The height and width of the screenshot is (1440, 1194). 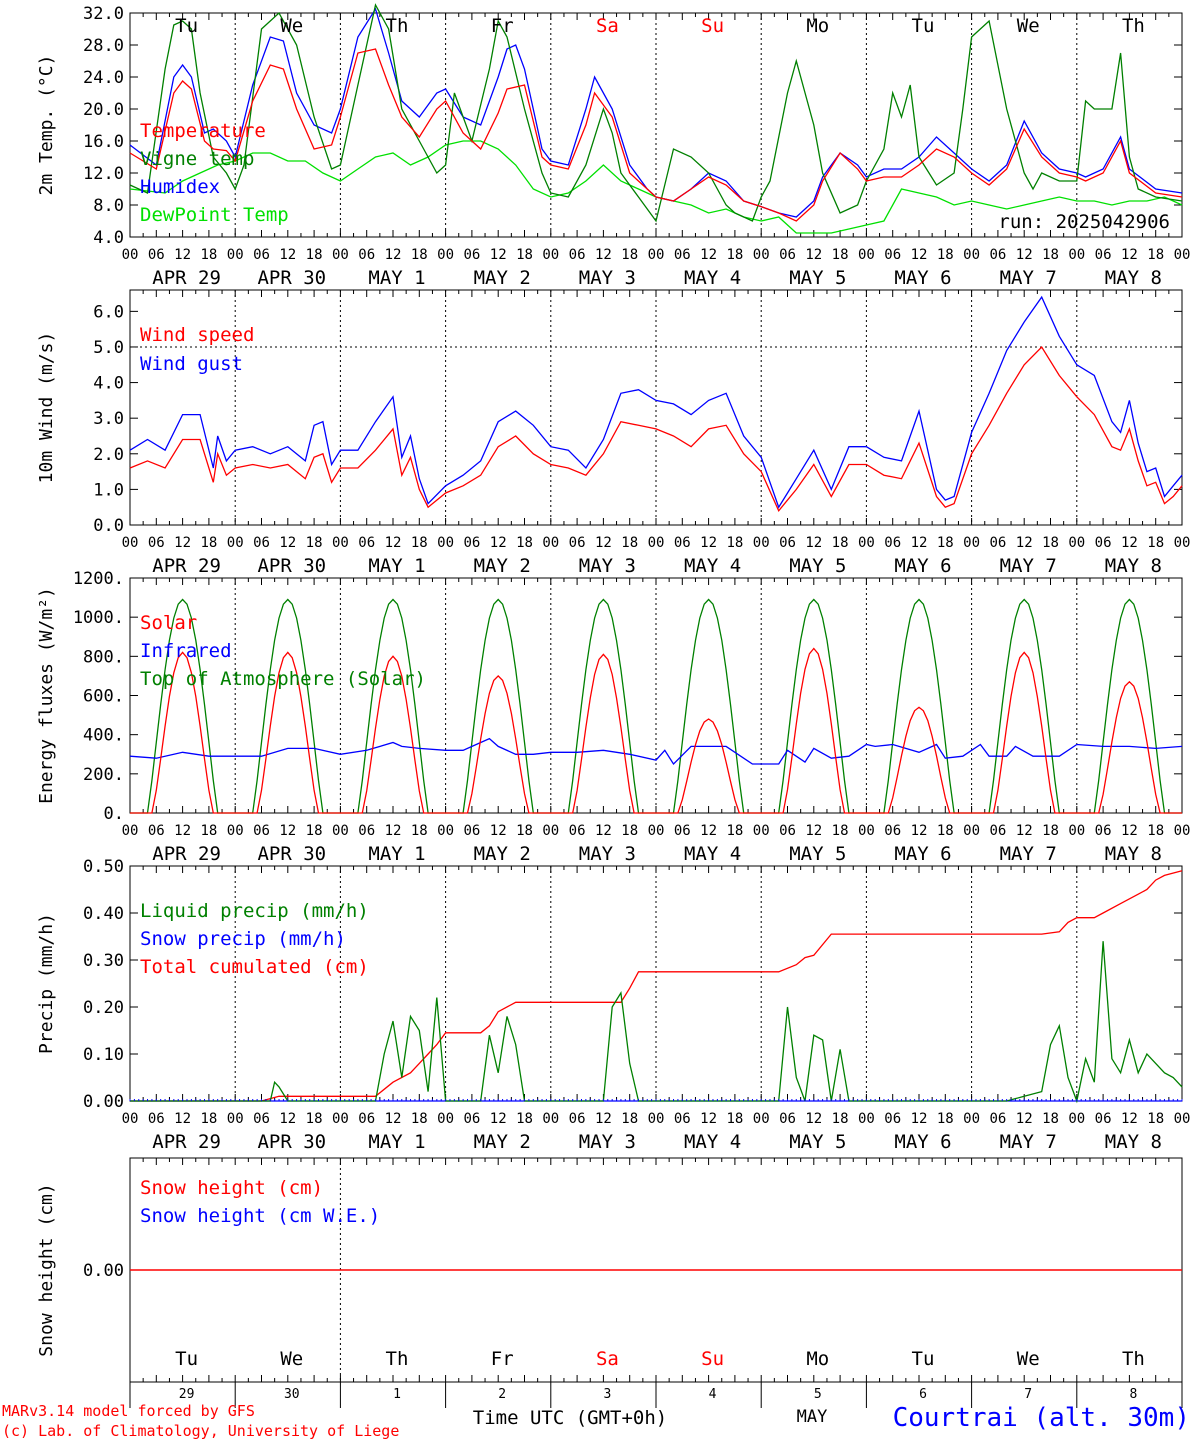 I want to click on day-number: 1, so click(x=397, y=1394).